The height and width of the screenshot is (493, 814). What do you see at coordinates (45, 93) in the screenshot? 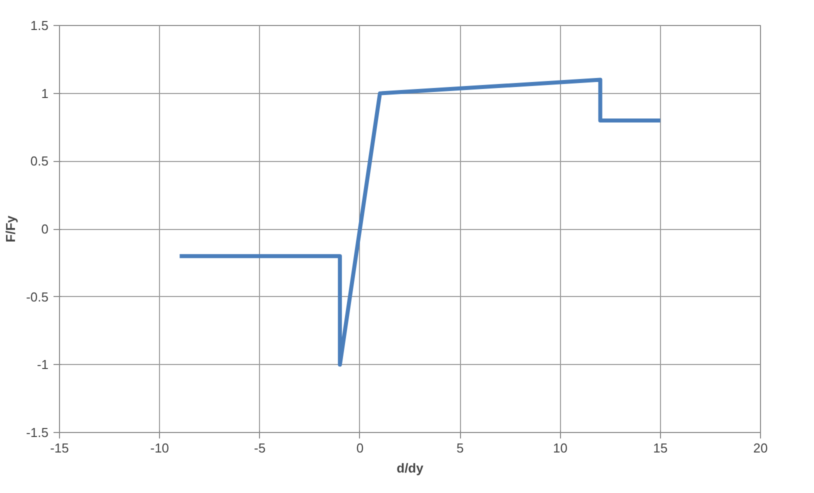
I see `y-tick-label: 1` at bounding box center [45, 93].